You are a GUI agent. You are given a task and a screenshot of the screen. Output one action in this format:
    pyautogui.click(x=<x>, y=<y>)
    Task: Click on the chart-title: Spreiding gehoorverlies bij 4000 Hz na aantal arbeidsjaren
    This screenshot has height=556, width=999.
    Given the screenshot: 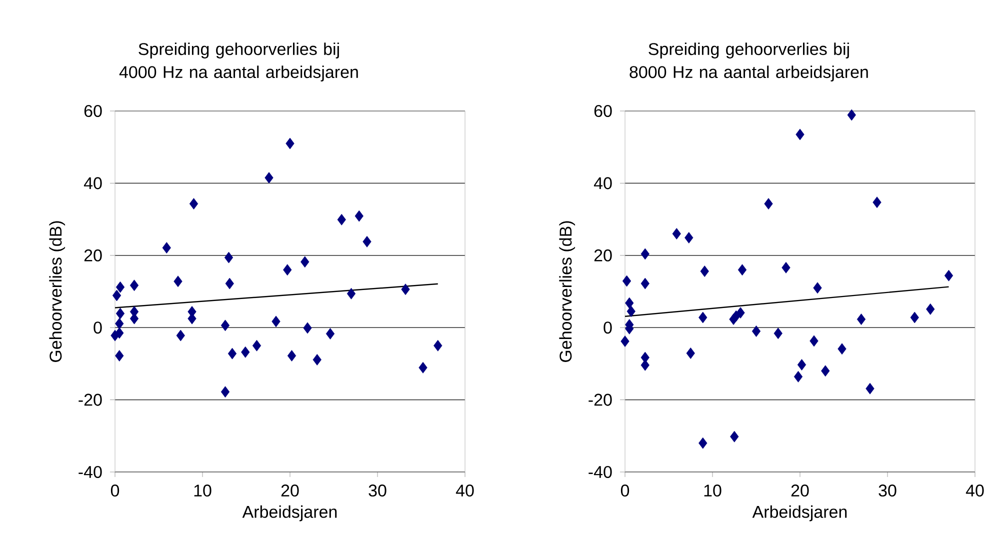 What is the action you would take?
    pyautogui.click(x=238, y=62)
    